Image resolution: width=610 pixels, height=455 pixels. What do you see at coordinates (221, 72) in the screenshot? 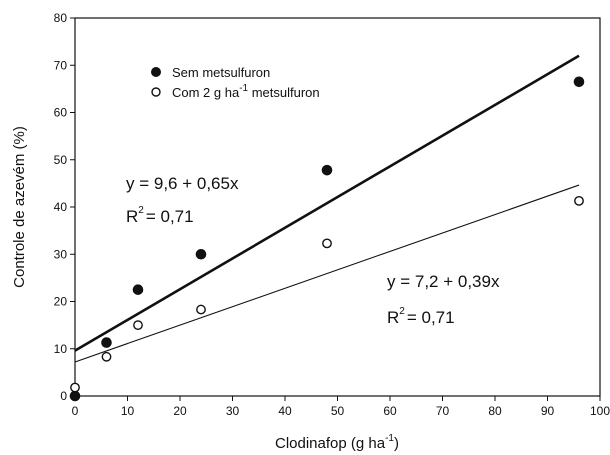
I see `legend-label-sem: Sem metsulfuron` at bounding box center [221, 72].